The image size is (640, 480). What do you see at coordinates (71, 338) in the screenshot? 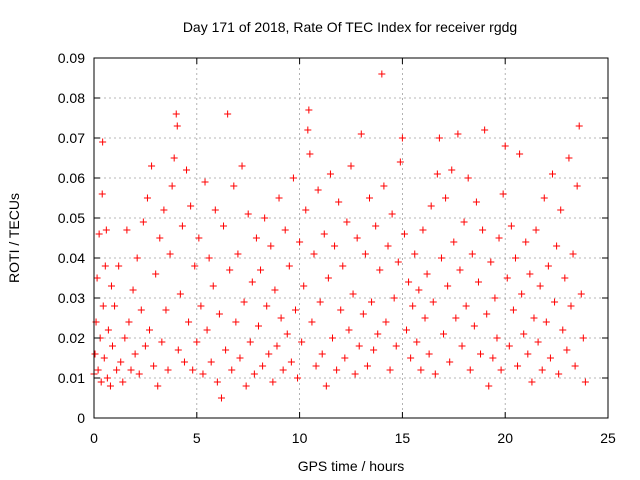
I see `y-tick-label: 0.02` at bounding box center [71, 338].